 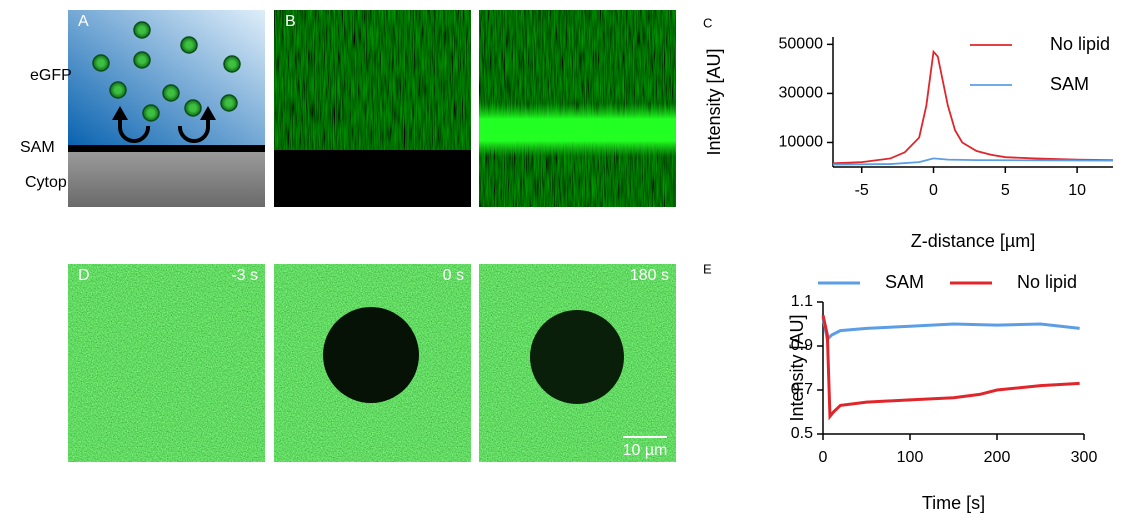 I want to click on sam-layer, so click(x=166, y=148).